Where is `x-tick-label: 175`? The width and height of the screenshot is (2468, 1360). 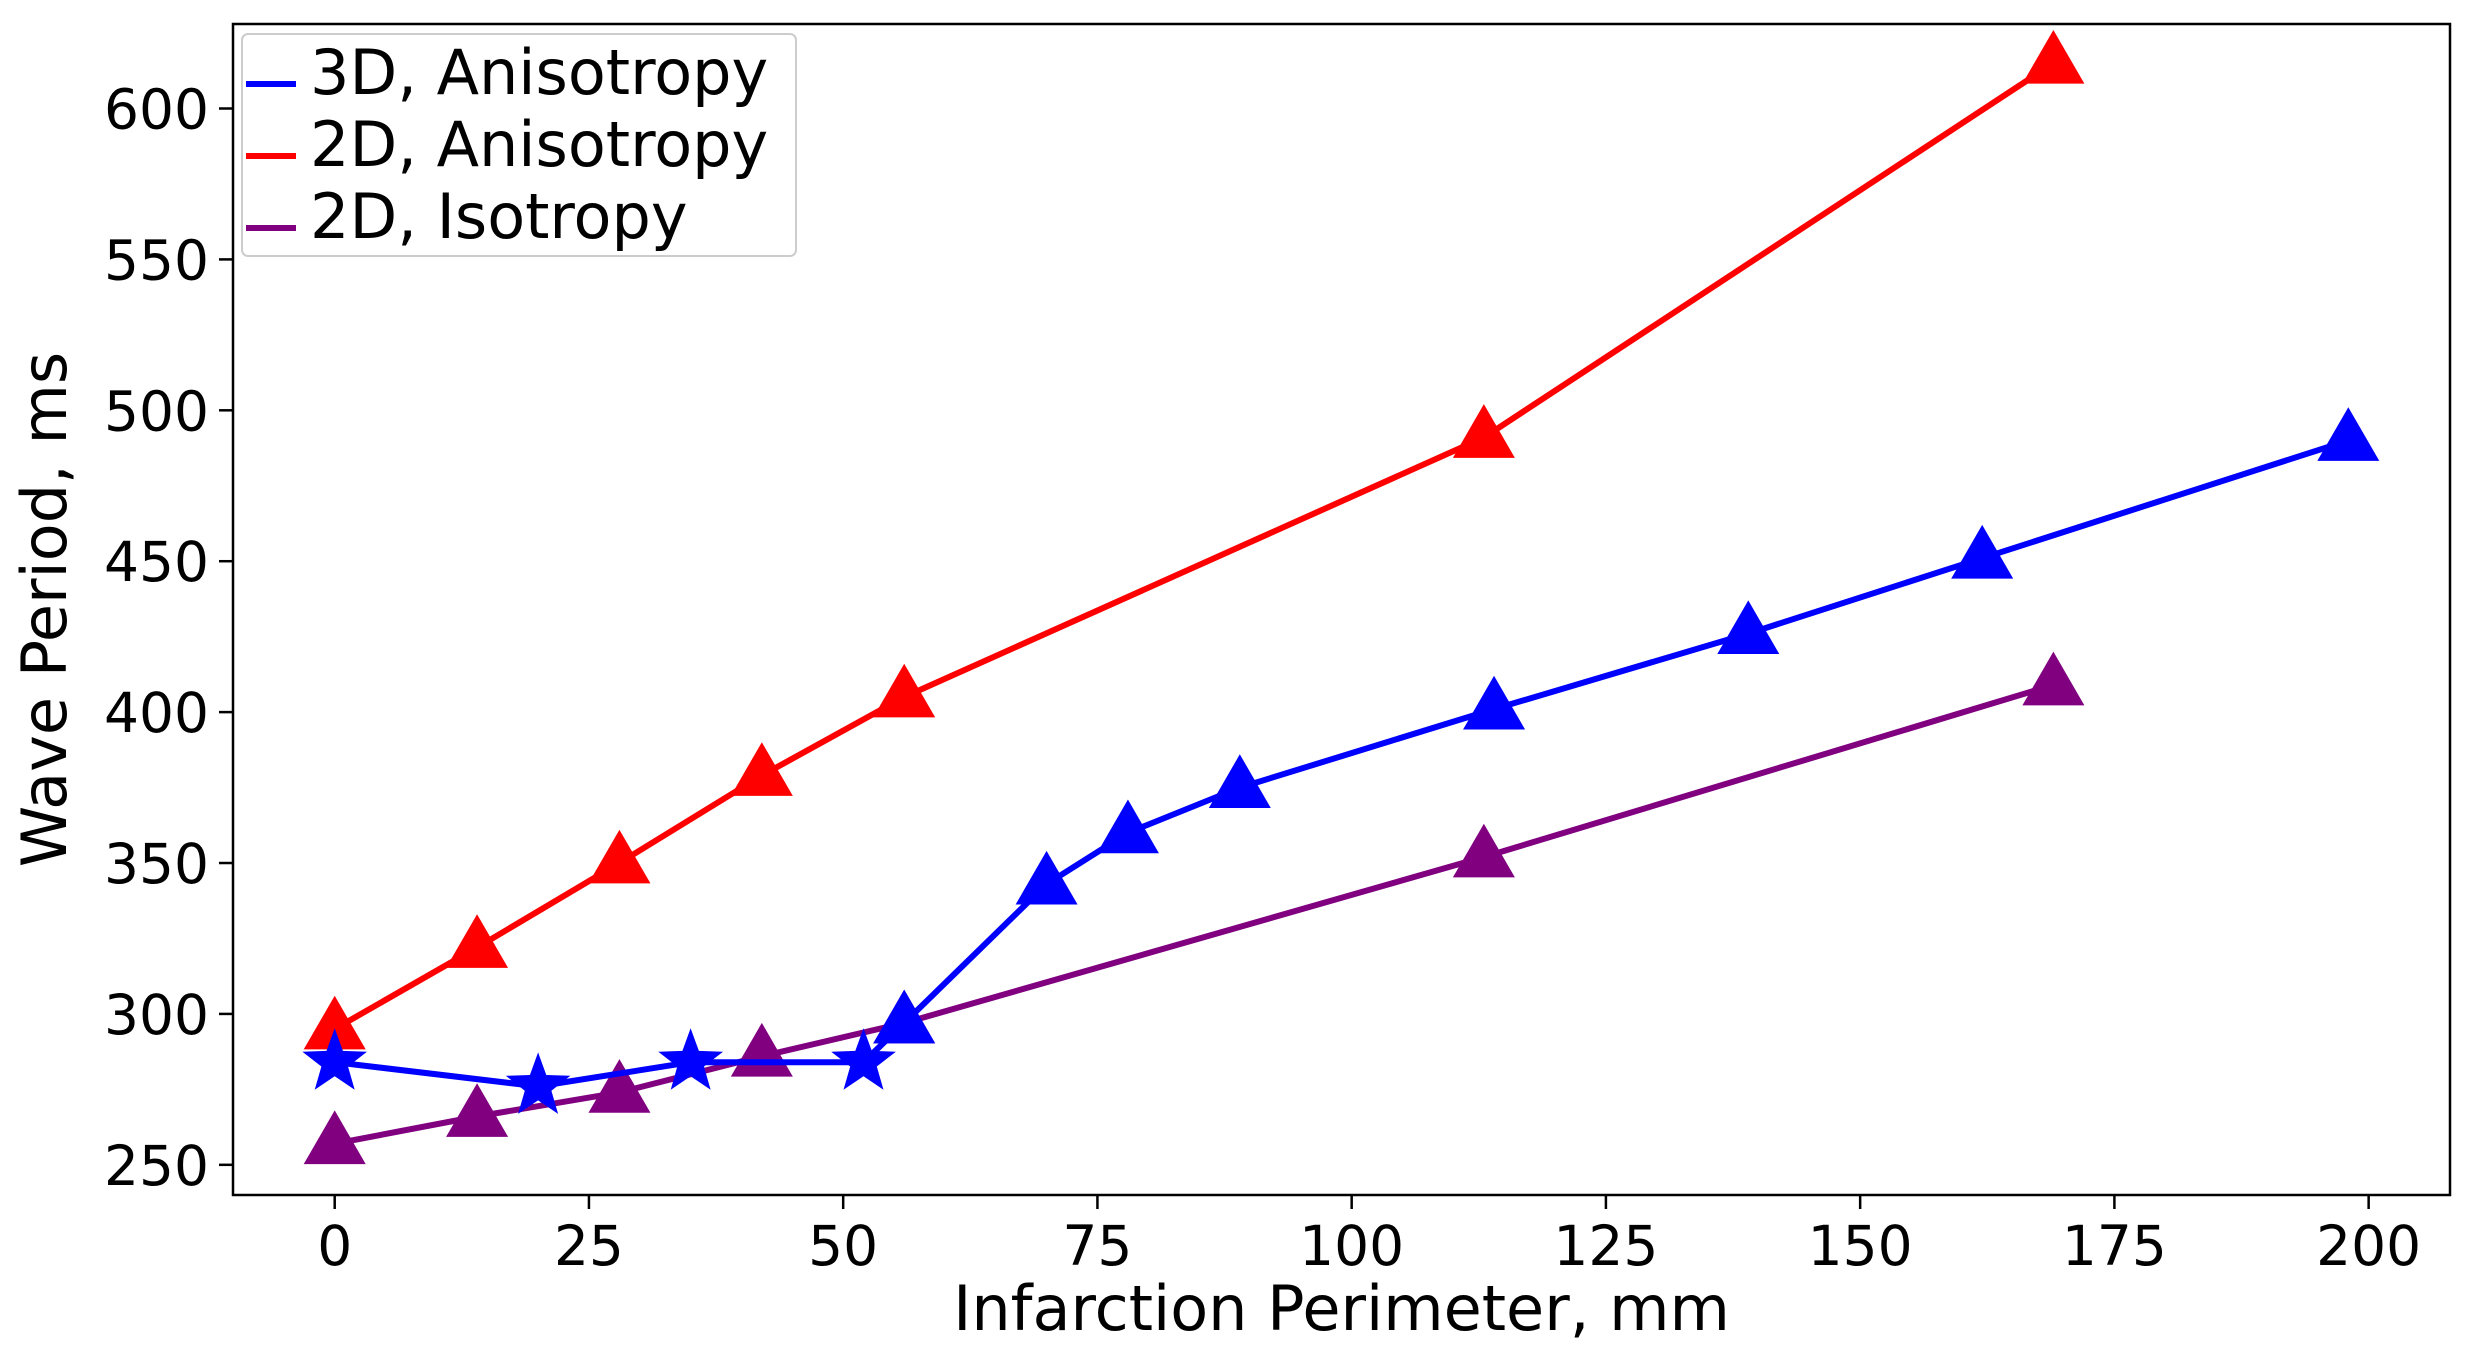 x-tick-label: 175 is located at coordinates (2114, 1246).